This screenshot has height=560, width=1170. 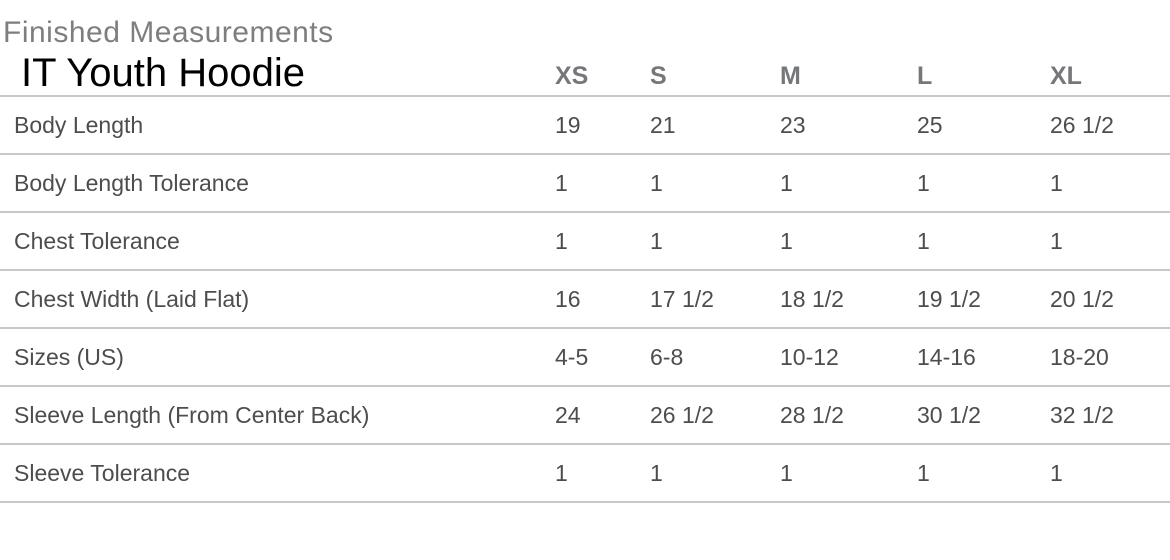 I want to click on measurement-value: 30 1/2, so click(x=949, y=414).